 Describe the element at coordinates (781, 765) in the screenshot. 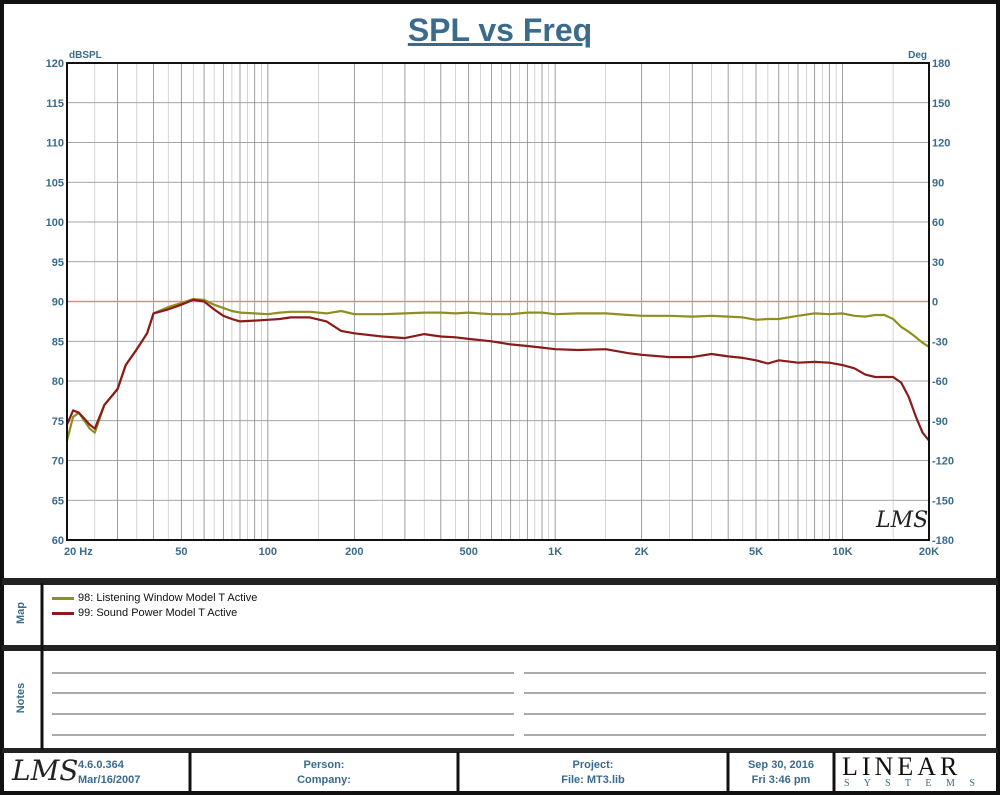

I see `date-text: Sep 30, 2016` at that location.